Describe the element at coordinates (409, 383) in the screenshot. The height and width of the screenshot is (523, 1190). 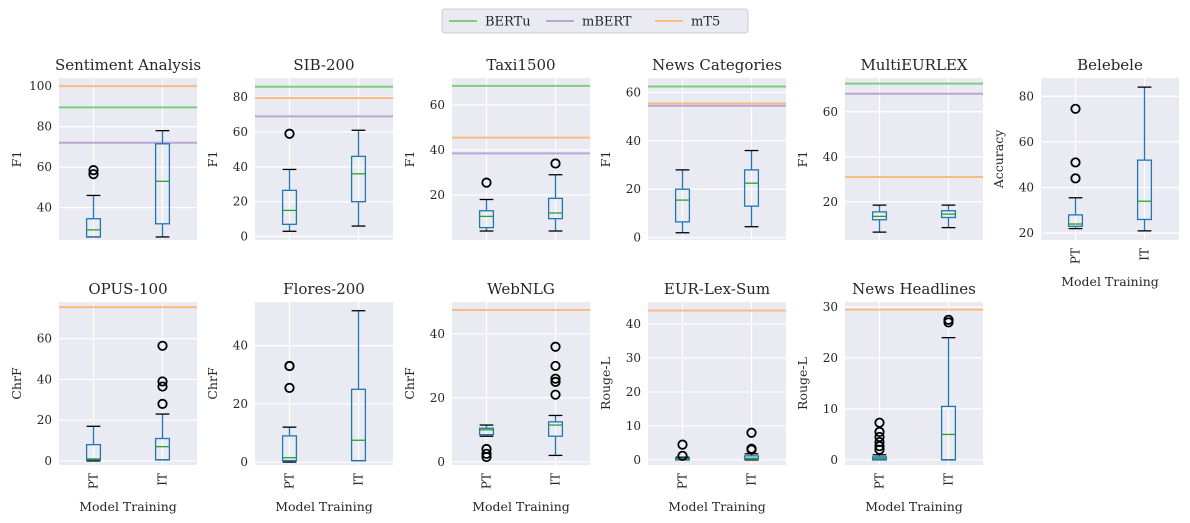
I see `y-axis-label: ChrF` at that location.